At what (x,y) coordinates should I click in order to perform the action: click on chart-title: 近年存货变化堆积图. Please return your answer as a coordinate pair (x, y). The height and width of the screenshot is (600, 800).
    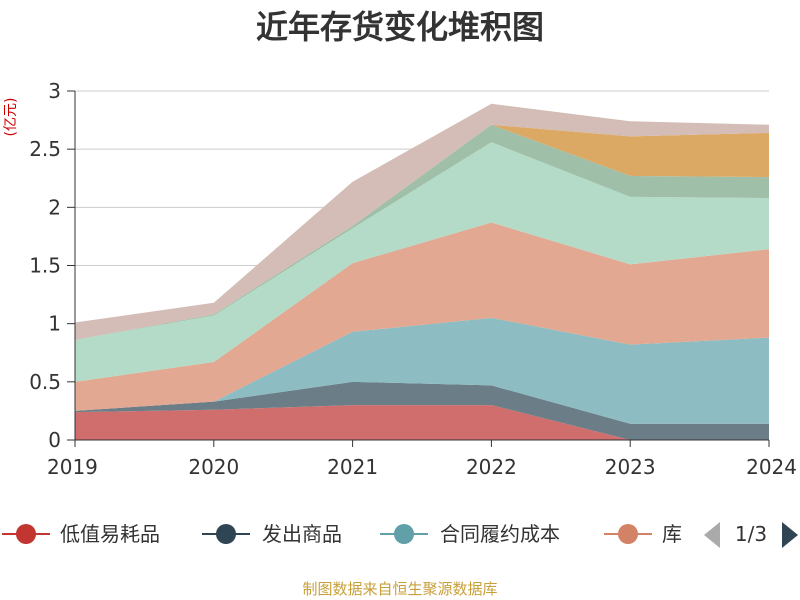
    Looking at the image, I should click on (400, 27).